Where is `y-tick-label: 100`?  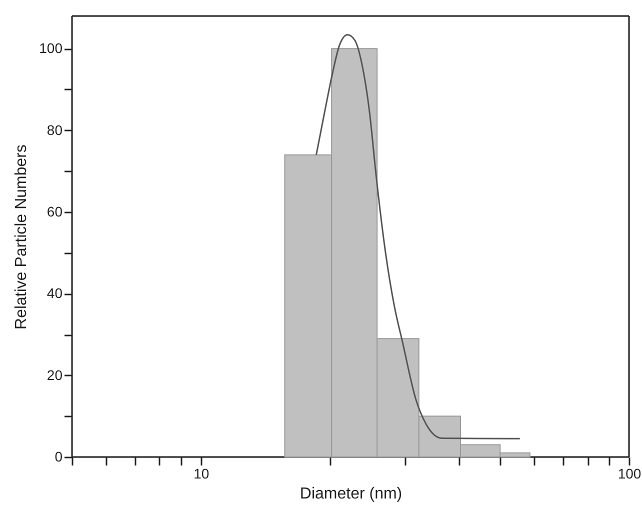
y-tick-label: 100 is located at coordinates (51, 48).